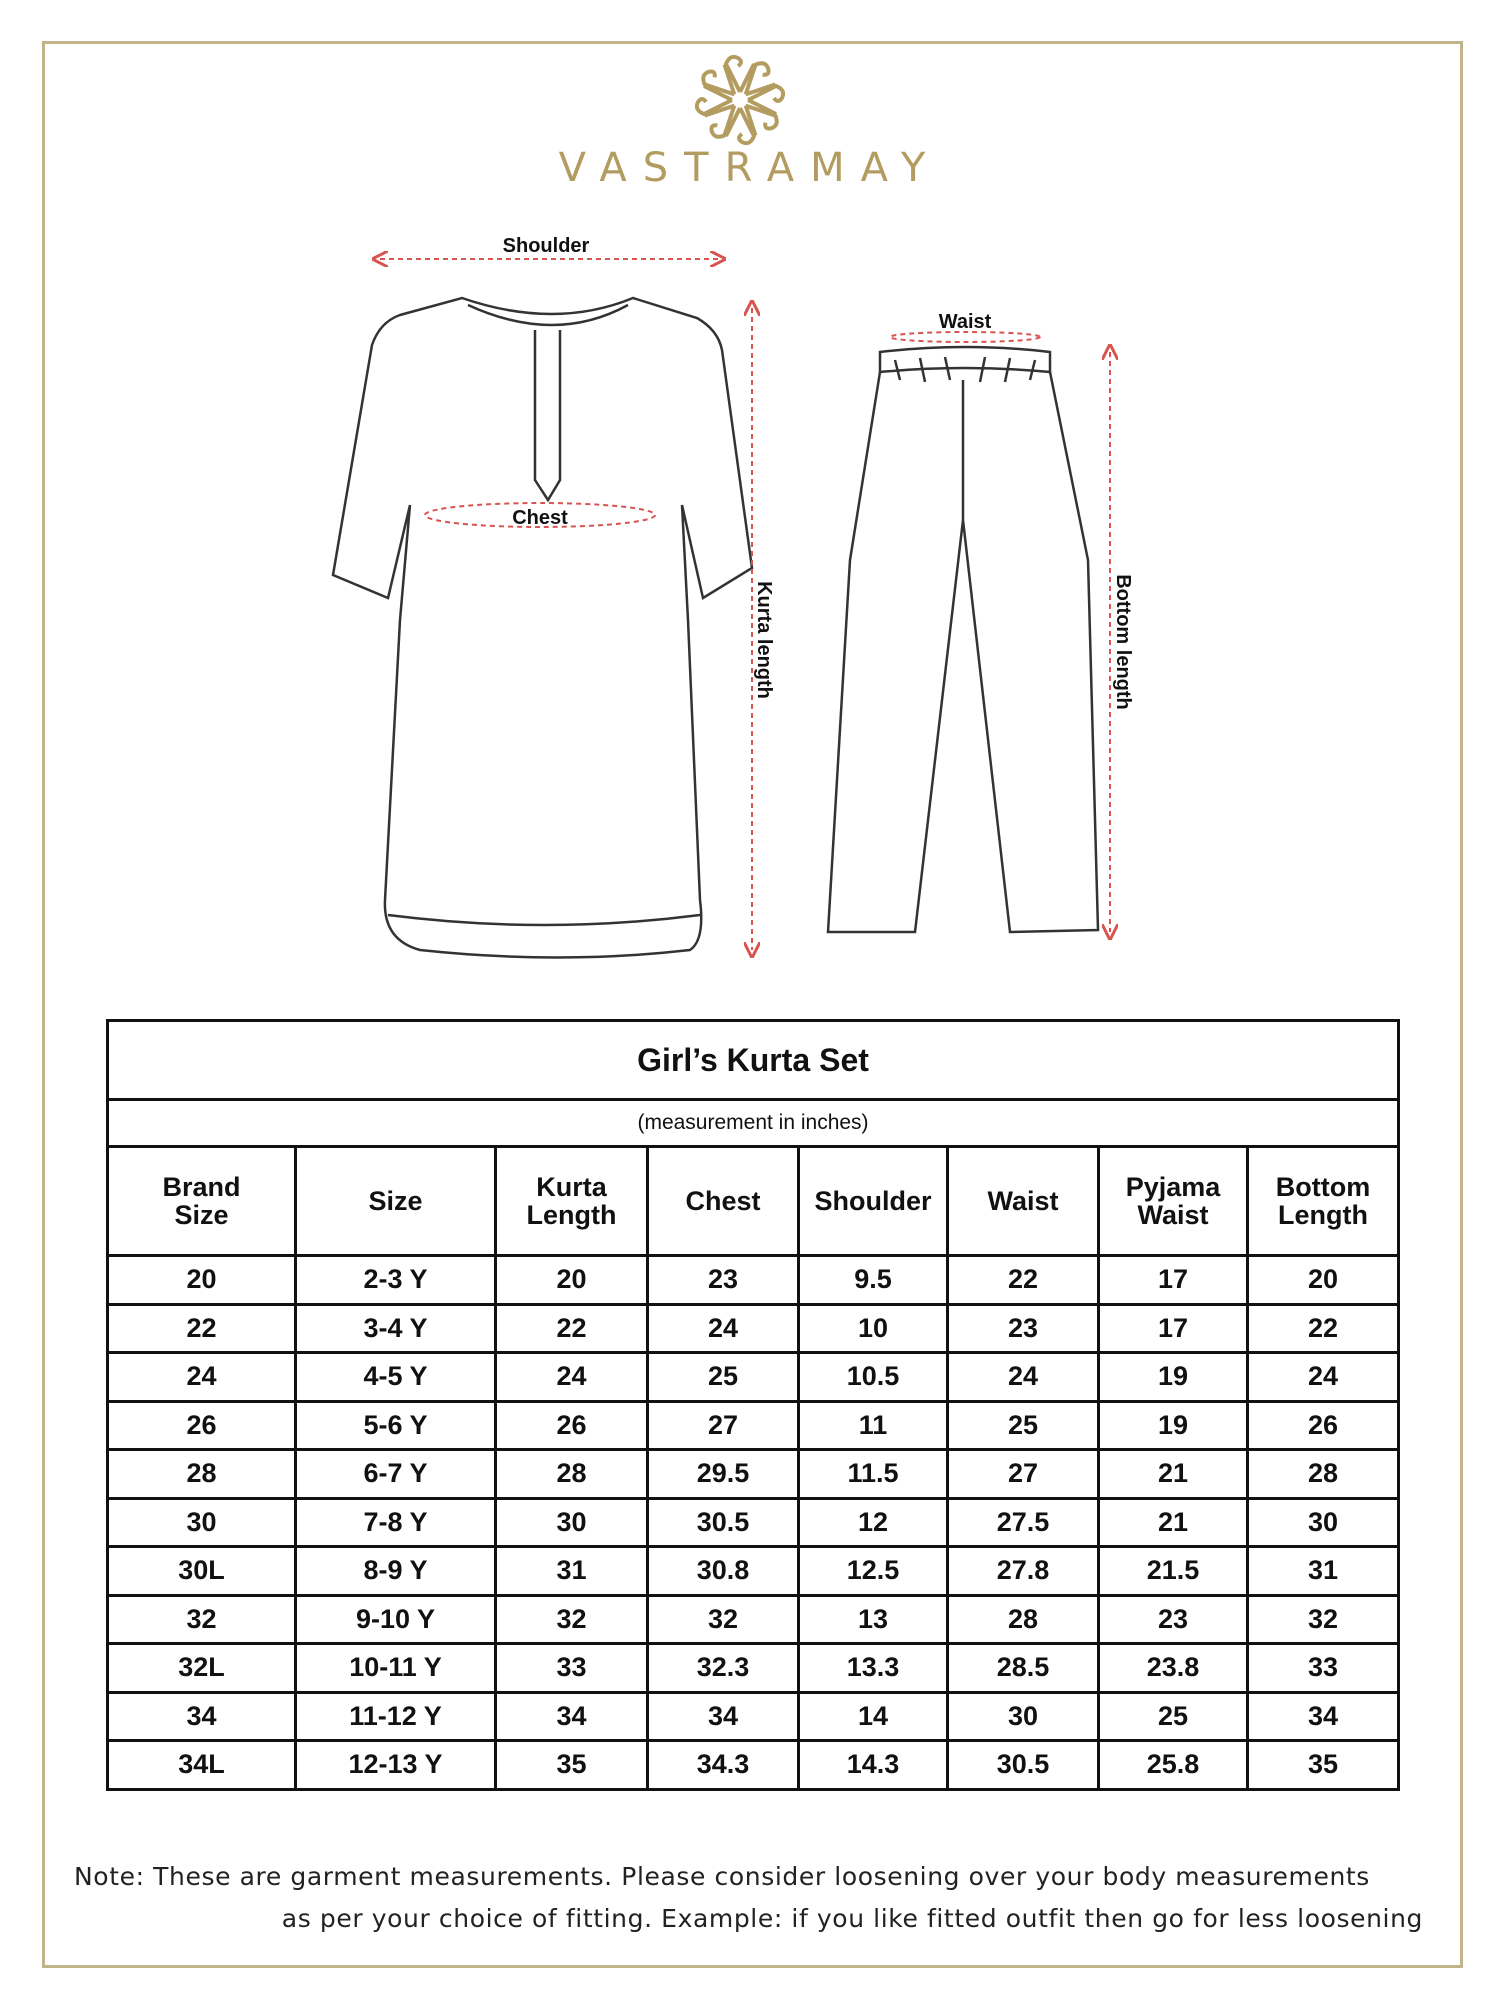 Image resolution: width=1500 pixels, height=2000 pixels. I want to click on table-row: 34L 12-13 Y 35 34.3 14.3 30.5 25.8 35, so click(753, 1765).